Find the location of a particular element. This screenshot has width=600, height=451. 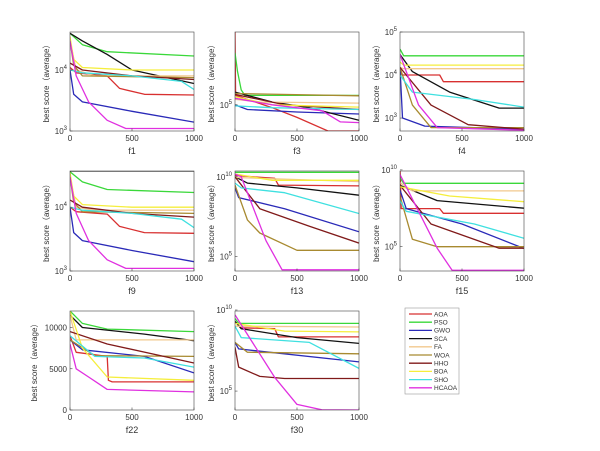

series-PSO-f3 is located at coordinates (297, 74).